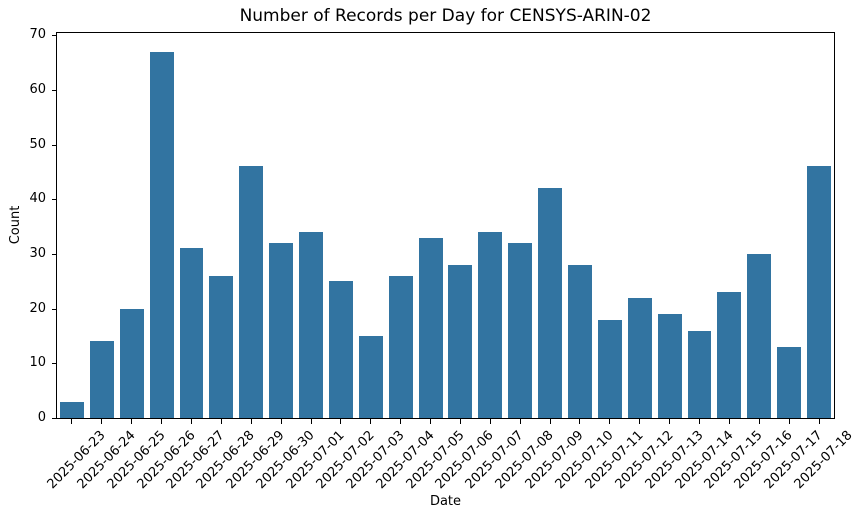  I want to click on y-tick-label: 70, so click(37, 35).